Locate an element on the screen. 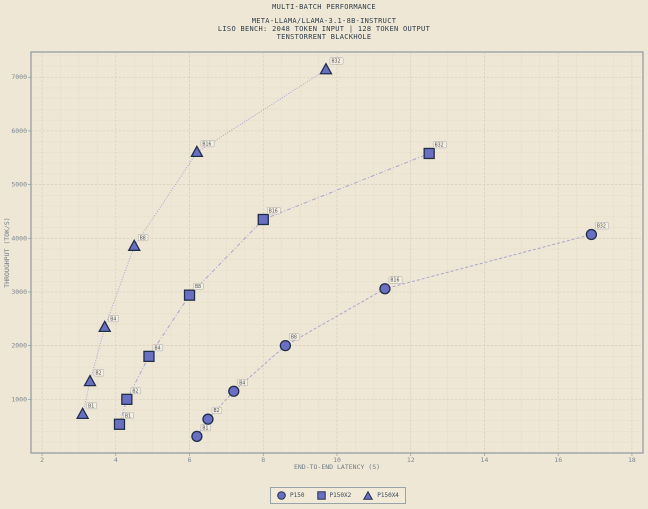  x-tick-label: 4 is located at coordinates (116, 460).